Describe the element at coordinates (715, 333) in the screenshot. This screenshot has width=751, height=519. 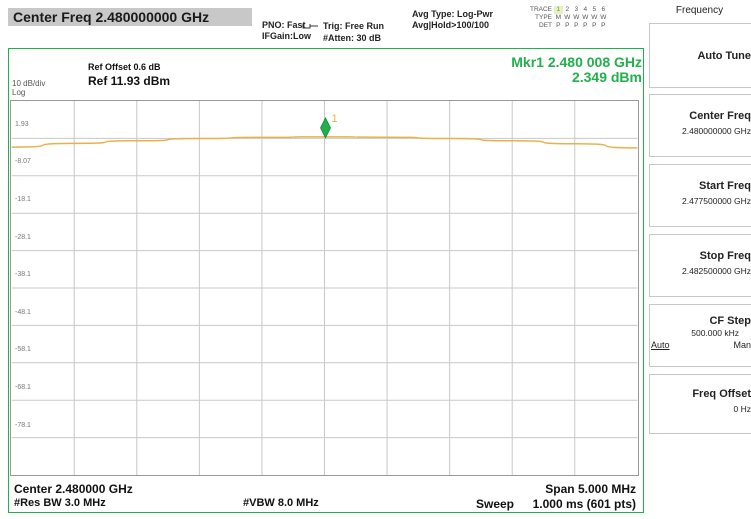
I see `cf-step-value: 500.000 kHz` at that location.